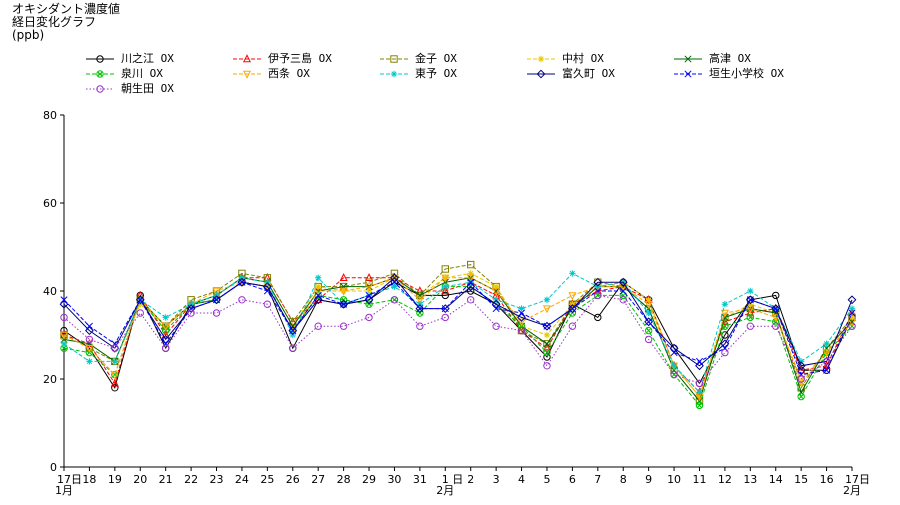  I want to click on x-tick-label: 8, so click(623, 479).